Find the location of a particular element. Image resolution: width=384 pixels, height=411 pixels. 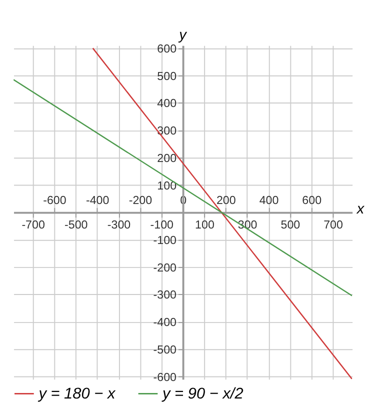

x-tick-label: -300 is located at coordinates (119, 225).